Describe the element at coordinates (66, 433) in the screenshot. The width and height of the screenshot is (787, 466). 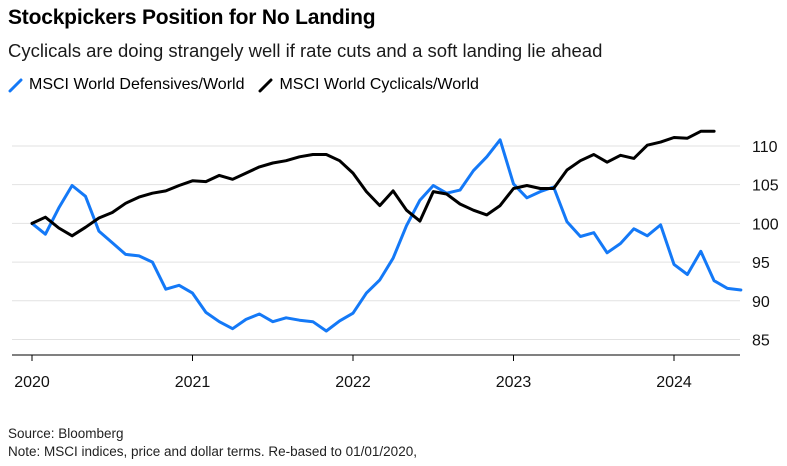
I see `source-text: Source: Bloomberg` at that location.